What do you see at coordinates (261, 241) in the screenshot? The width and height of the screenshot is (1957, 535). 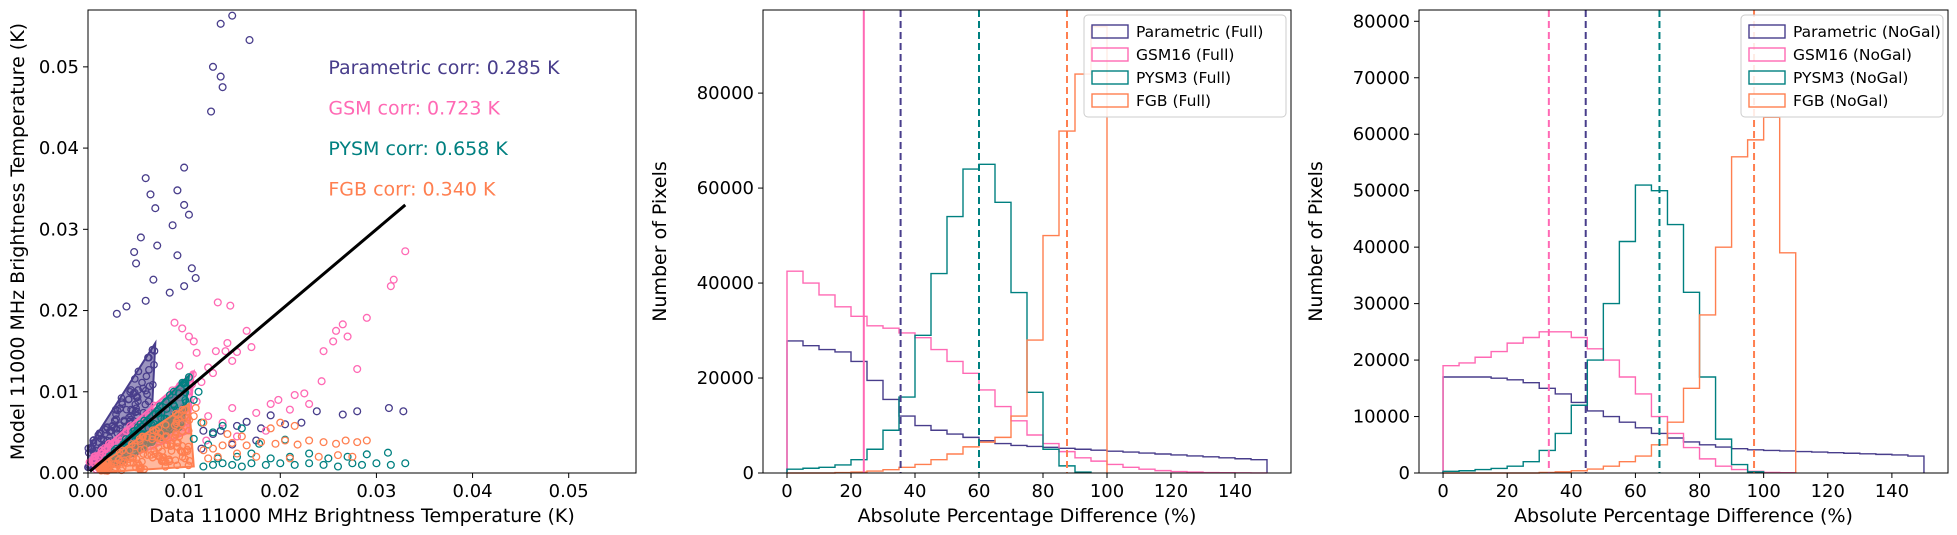 I see `scatter-points` at bounding box center [261, 241].